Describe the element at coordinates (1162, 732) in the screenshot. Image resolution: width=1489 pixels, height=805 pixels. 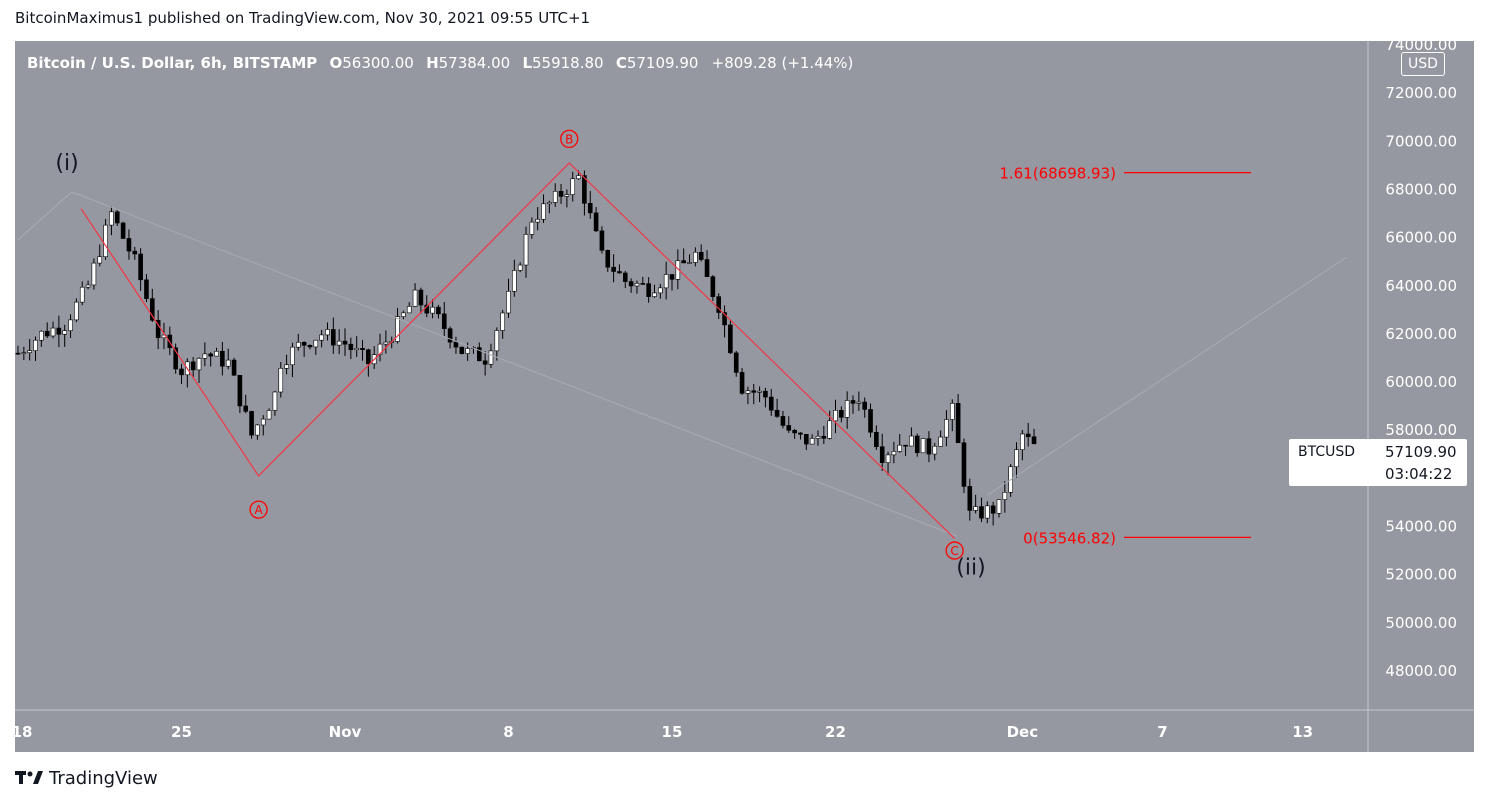
I see `x-tick-label: 7` at that location.